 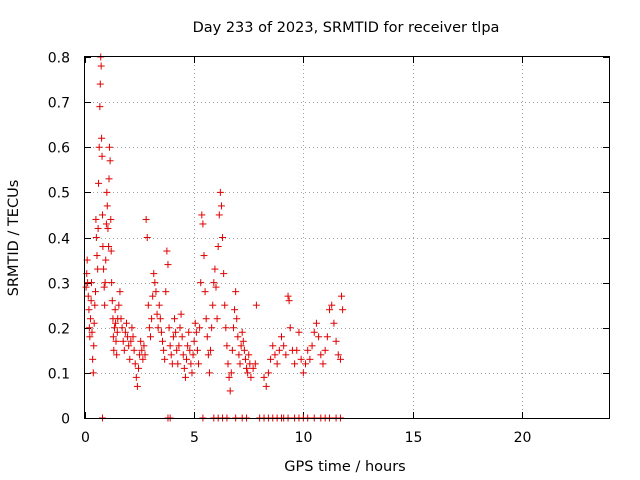 I want to click on x-tick-labels: 0 5 10 15 20, so click(x=306, y=438).